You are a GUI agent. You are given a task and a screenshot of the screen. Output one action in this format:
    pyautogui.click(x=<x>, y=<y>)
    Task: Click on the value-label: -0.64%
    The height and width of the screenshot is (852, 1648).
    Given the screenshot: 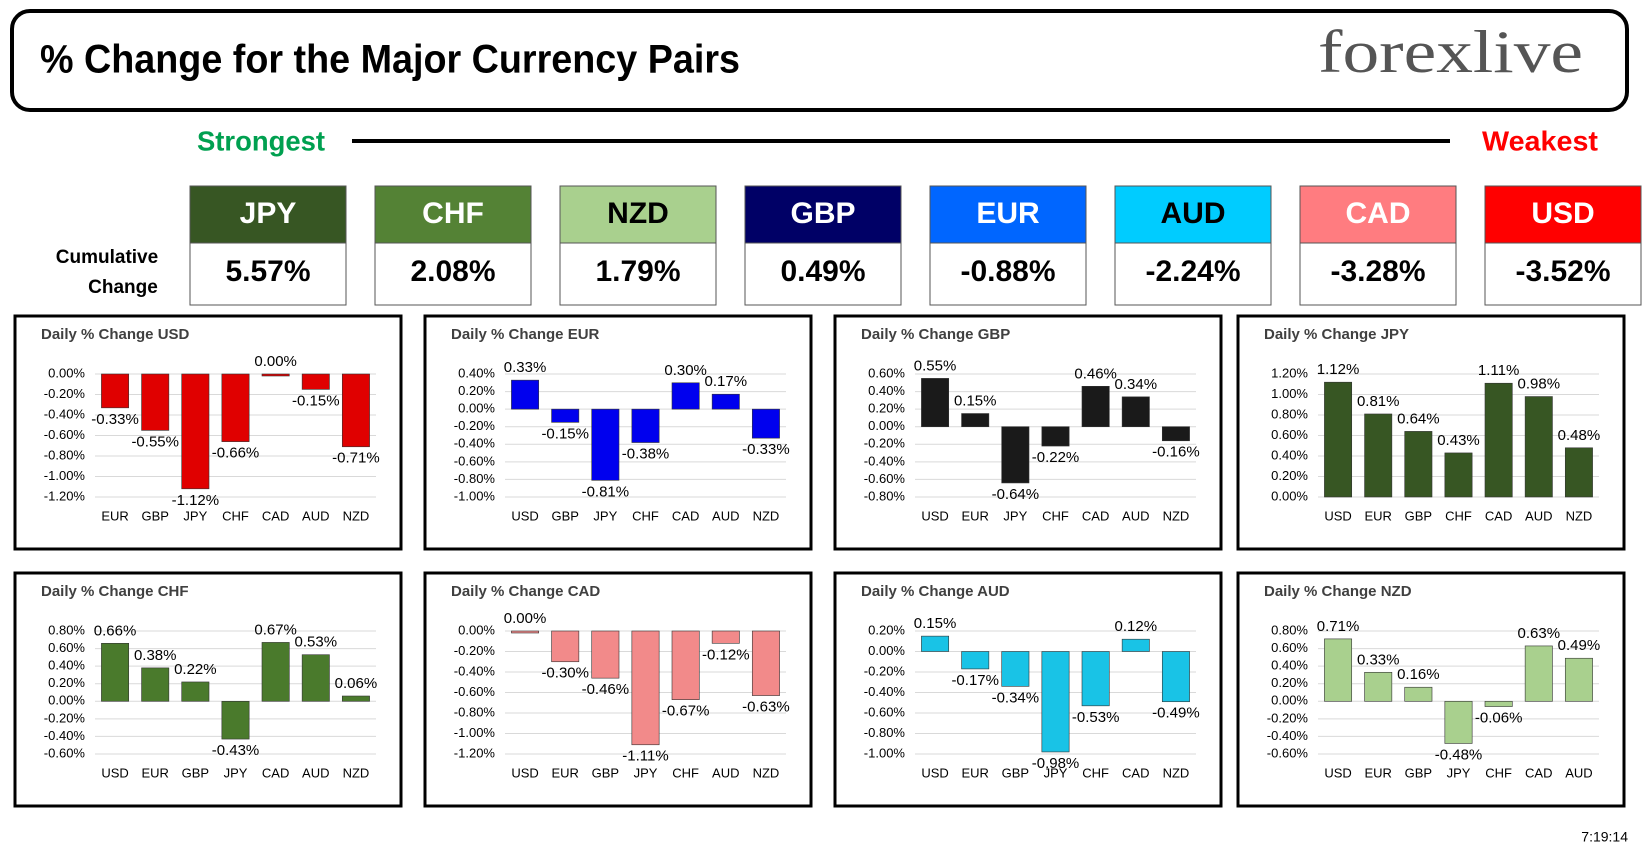 What is the action you would take?
    pyautogui.click(x=1016, y=494)
    